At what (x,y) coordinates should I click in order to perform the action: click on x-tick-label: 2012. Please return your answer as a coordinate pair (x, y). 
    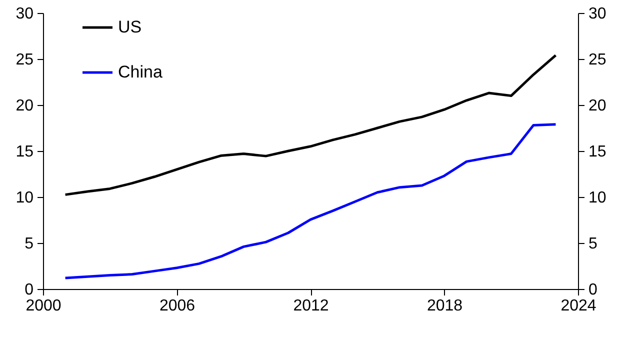
    Looking at the image, I should click on (311, 306).